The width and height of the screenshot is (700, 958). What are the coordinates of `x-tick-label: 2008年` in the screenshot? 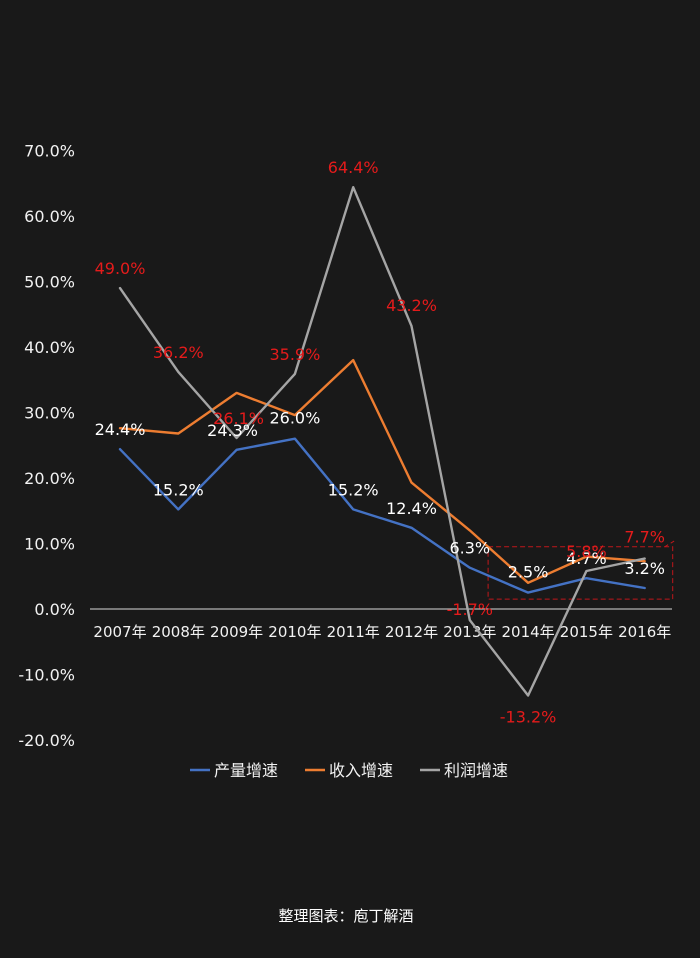 It's located at (178, 632).